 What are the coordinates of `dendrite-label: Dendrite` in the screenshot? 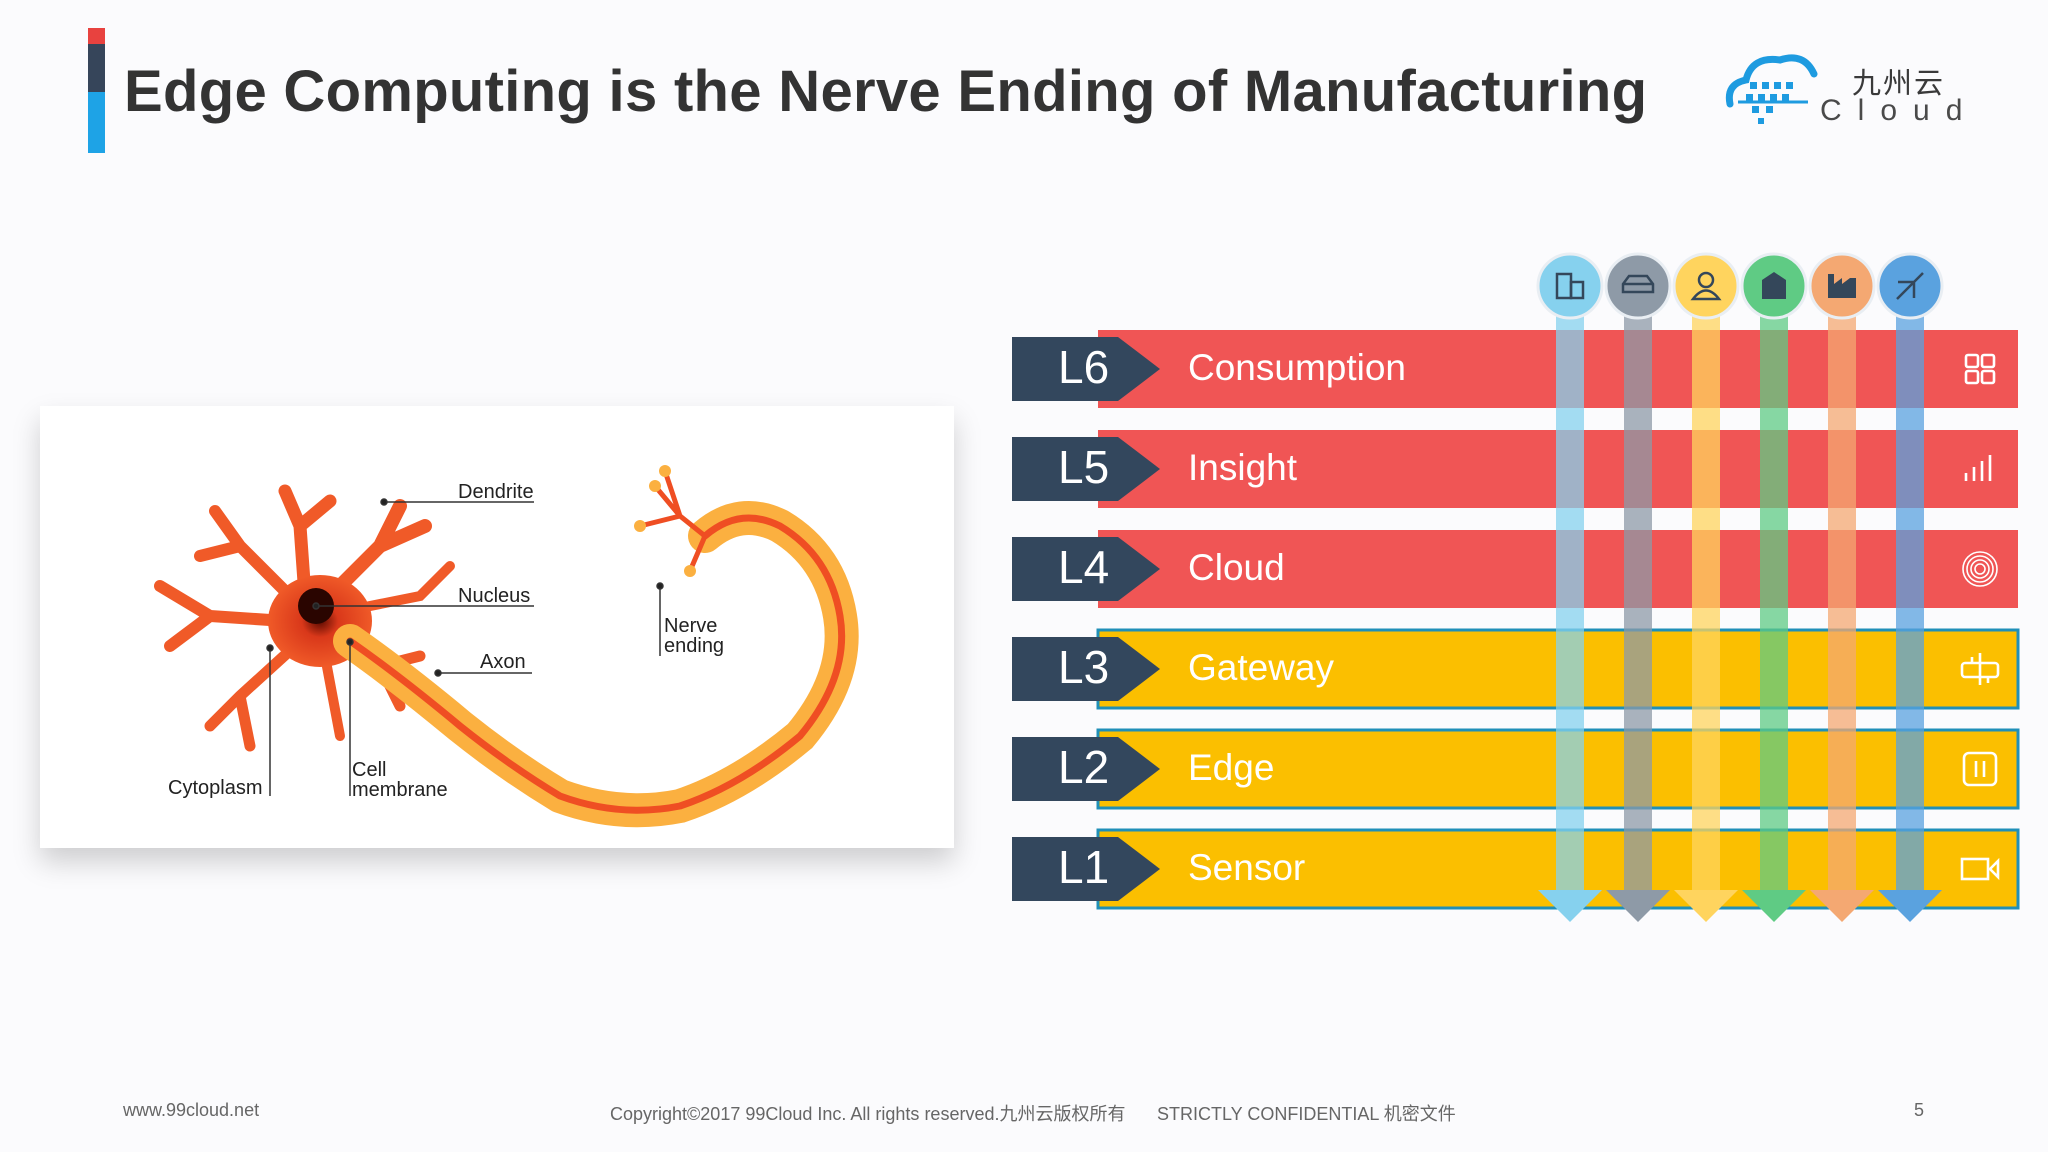 It's located at (496, 492).